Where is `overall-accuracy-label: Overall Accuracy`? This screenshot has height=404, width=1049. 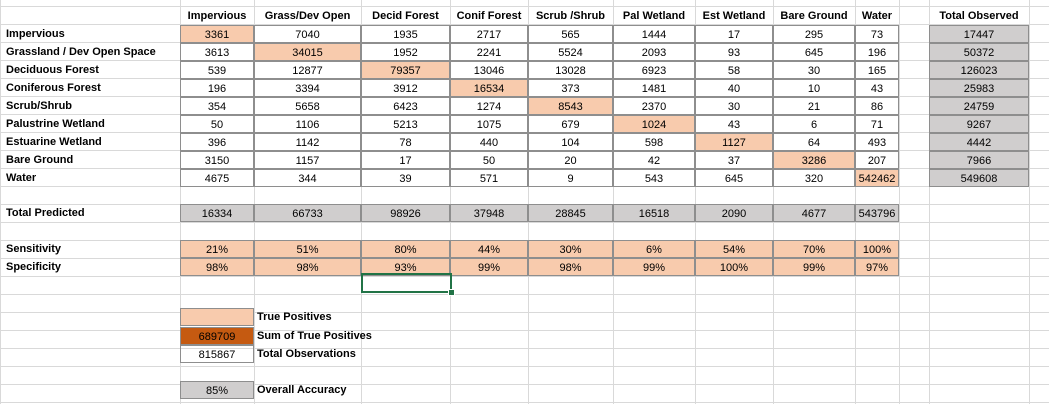 overall-accuracy-label: Overall Accuracy is located at coordinates (302, 390).